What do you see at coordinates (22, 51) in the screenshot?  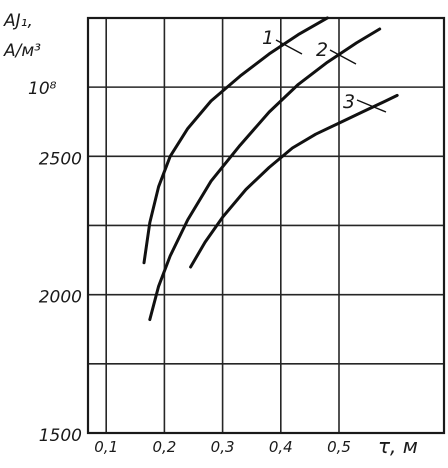 I see `y-axis-label-line2: А/м³` at bounding box center [22, 51].